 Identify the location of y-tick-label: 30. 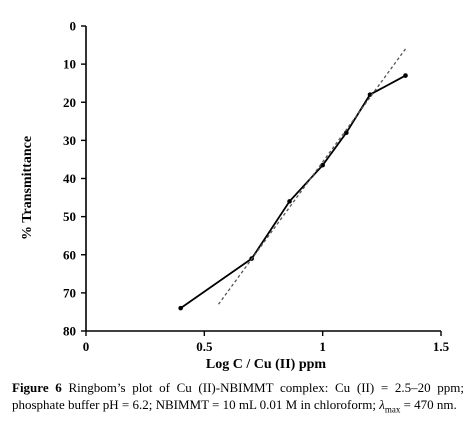
(69, 140).